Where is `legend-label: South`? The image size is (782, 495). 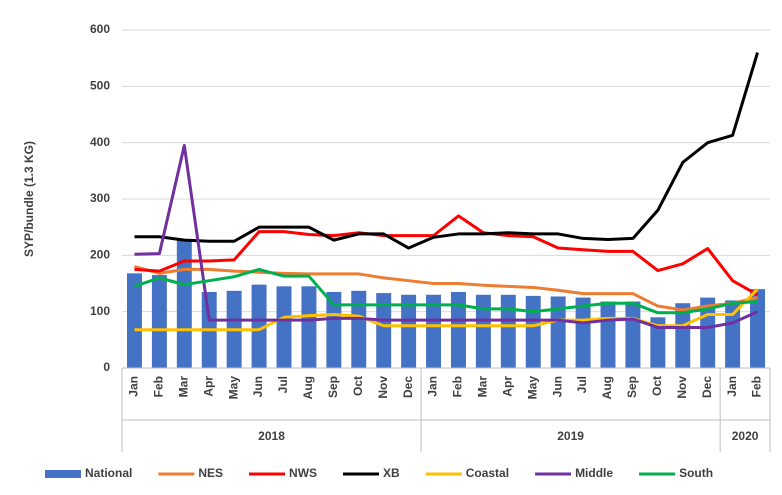
legend-label: South is located at coordinates (696, 473).